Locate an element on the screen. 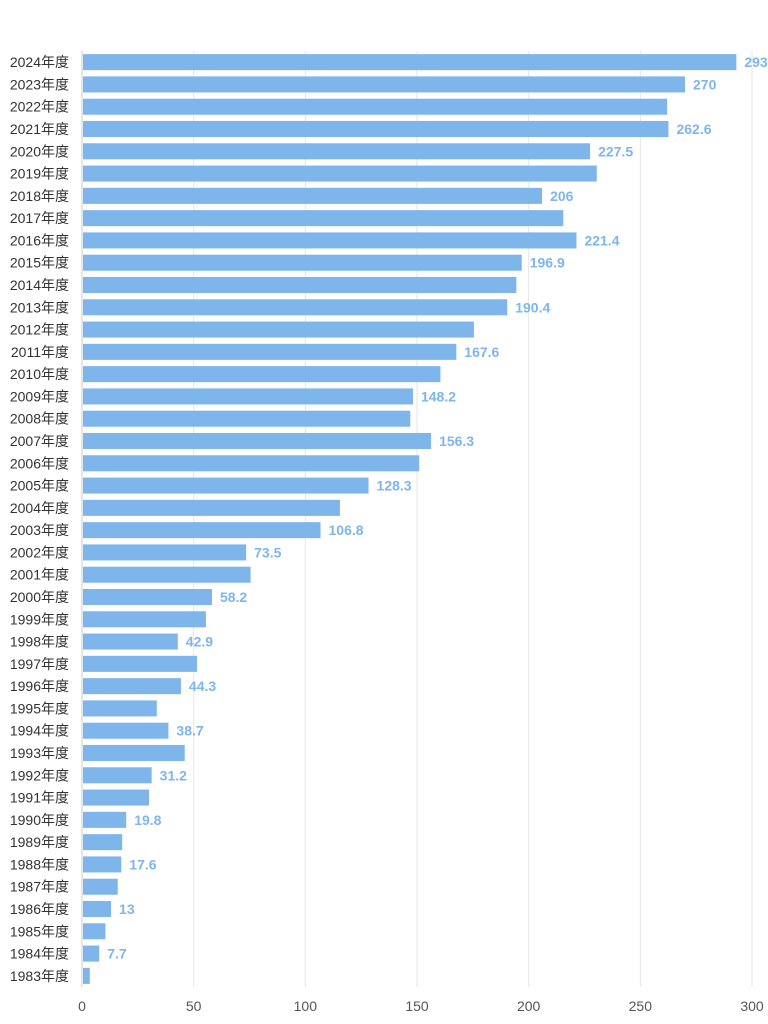  x-tick-label: 300 is located at coordinates (752, 1006).